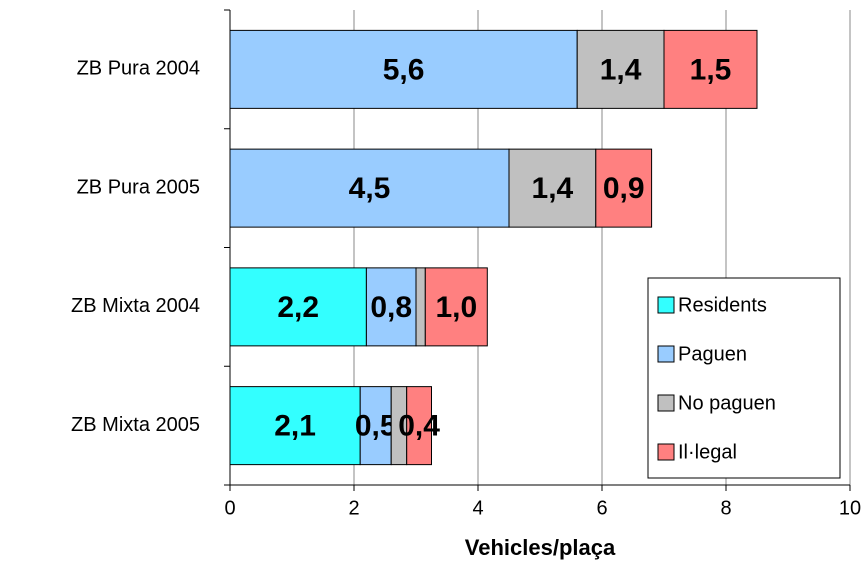  I want to click on y-tick-label: ZB Mixta 2004, so click(135, 306).